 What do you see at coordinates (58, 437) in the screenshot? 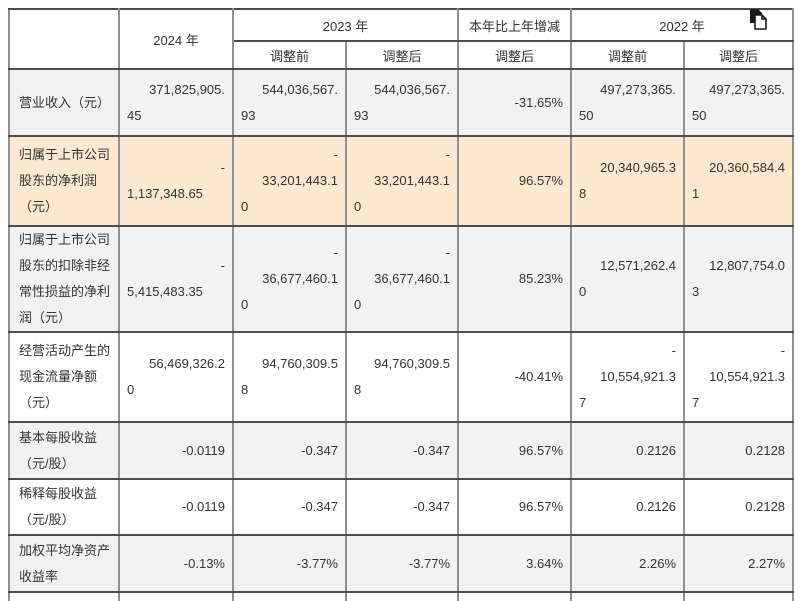
I see `cell-line: 基本每股收益` at bounding box center [58, 437].